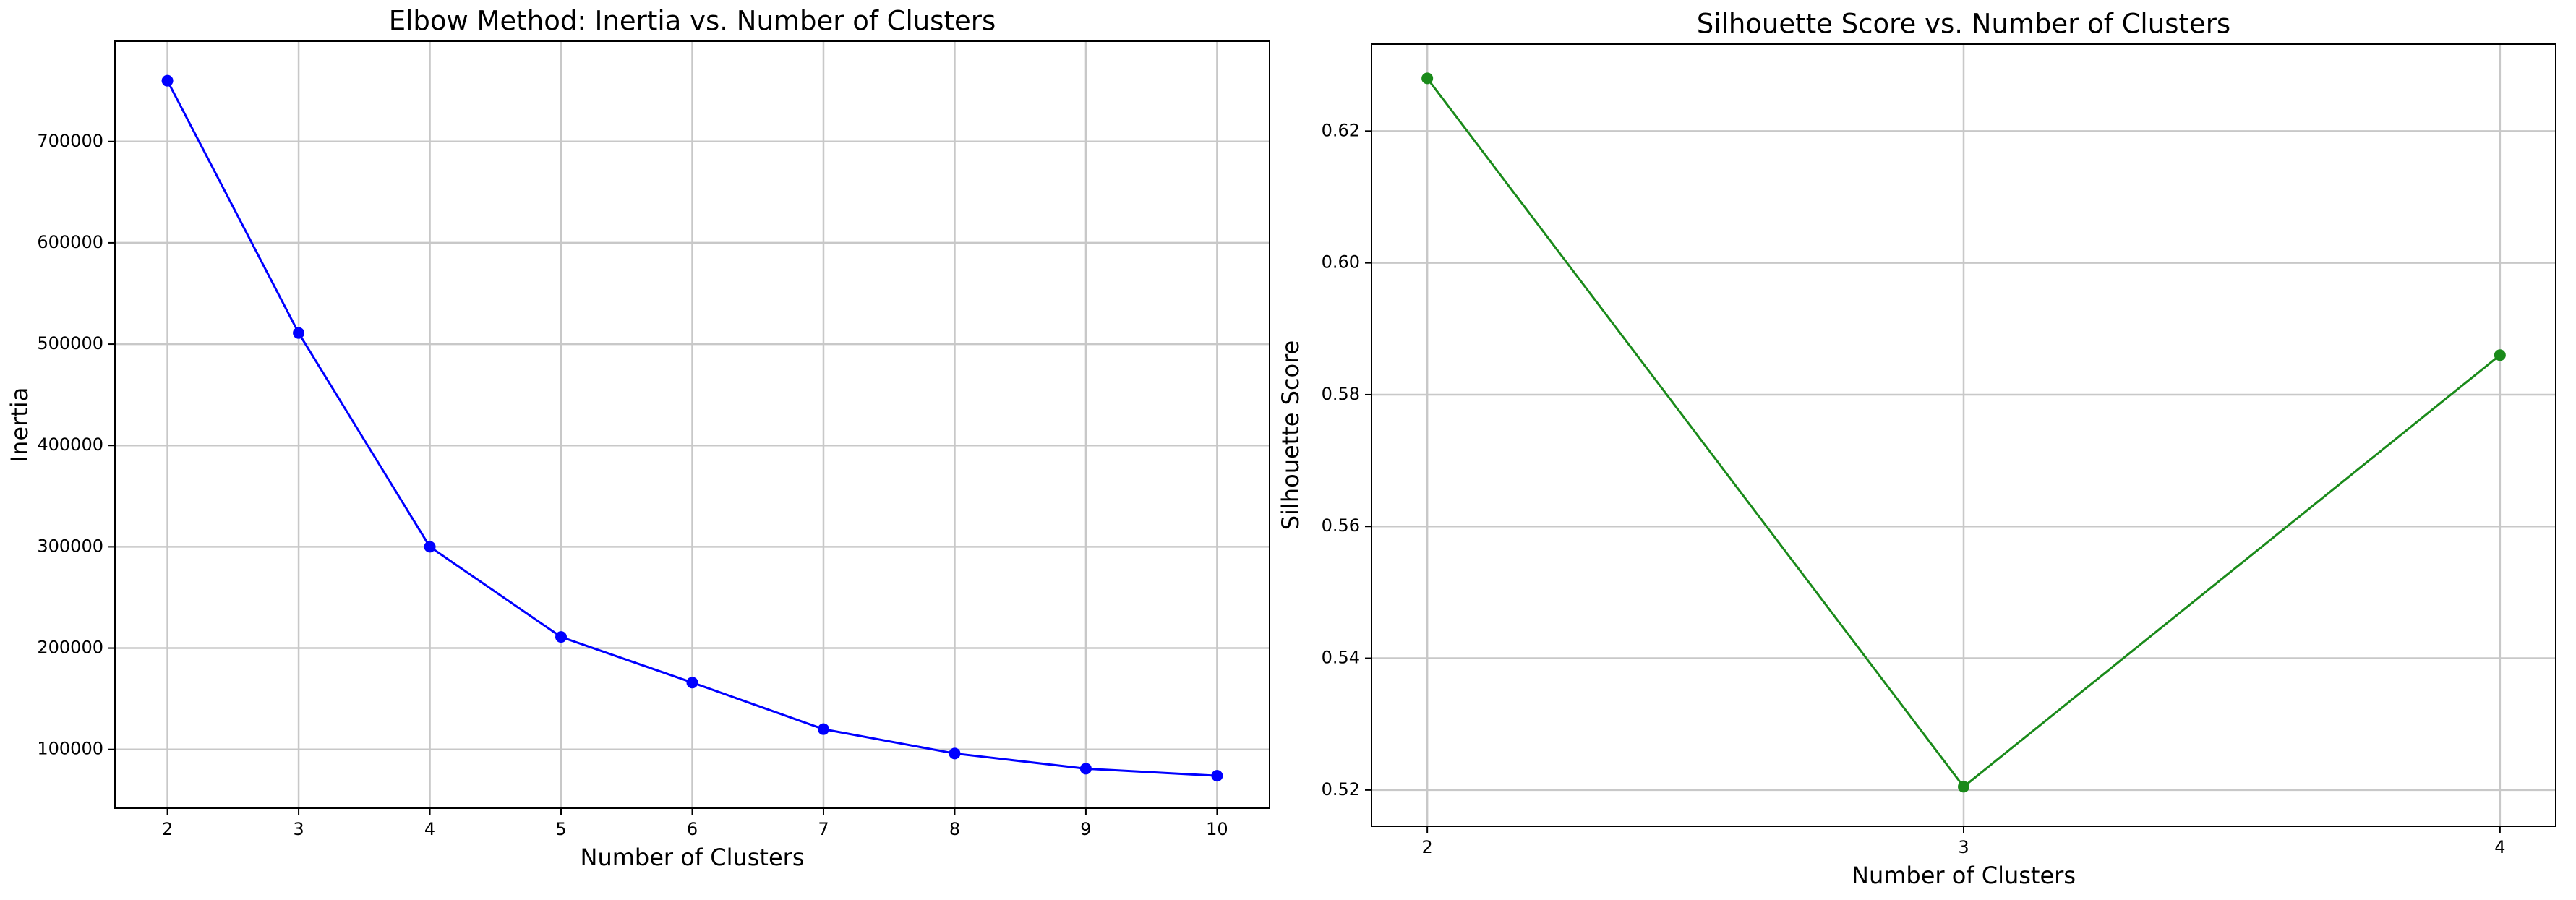  I want to click on y-axis-label: Silhouette Score, so click(1290, 435).